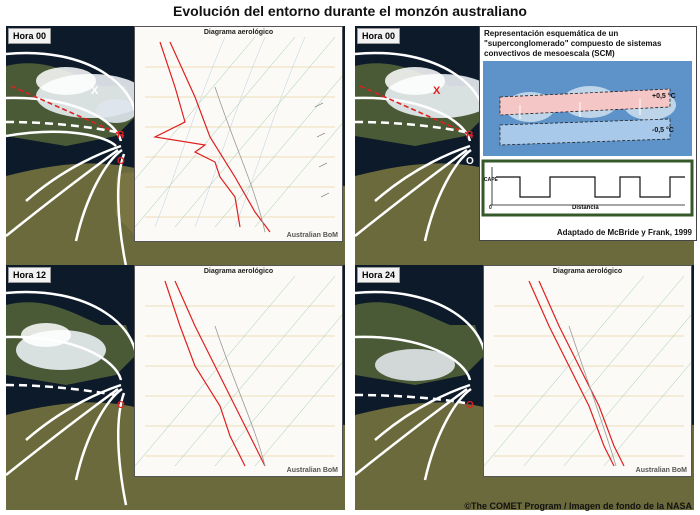  Describe the element at coordinates (490, 208) in the screenshot. I see `cape-origin: 0` at that location.